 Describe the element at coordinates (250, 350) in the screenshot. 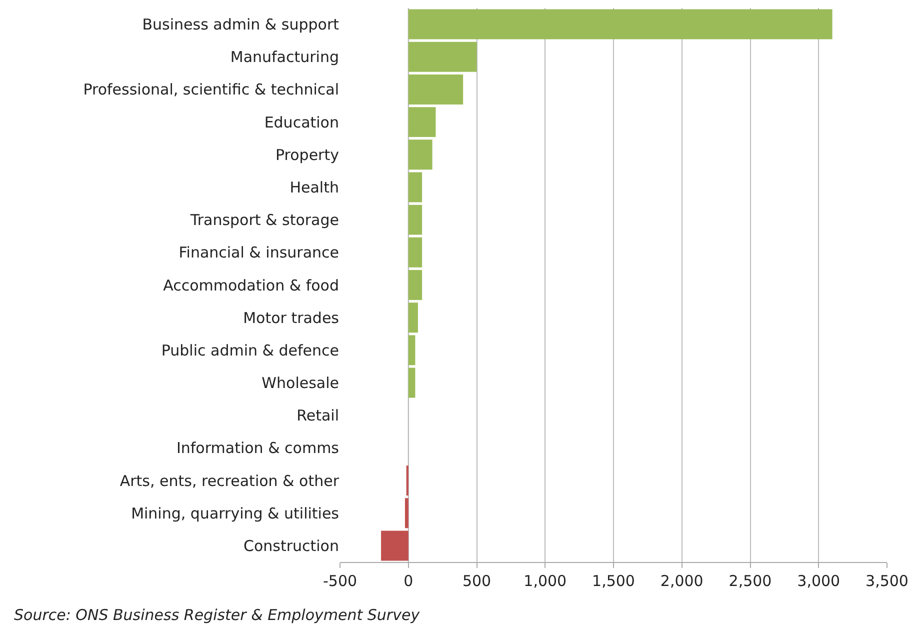

I see `y-tick-label: Public admin & defence` at that location.